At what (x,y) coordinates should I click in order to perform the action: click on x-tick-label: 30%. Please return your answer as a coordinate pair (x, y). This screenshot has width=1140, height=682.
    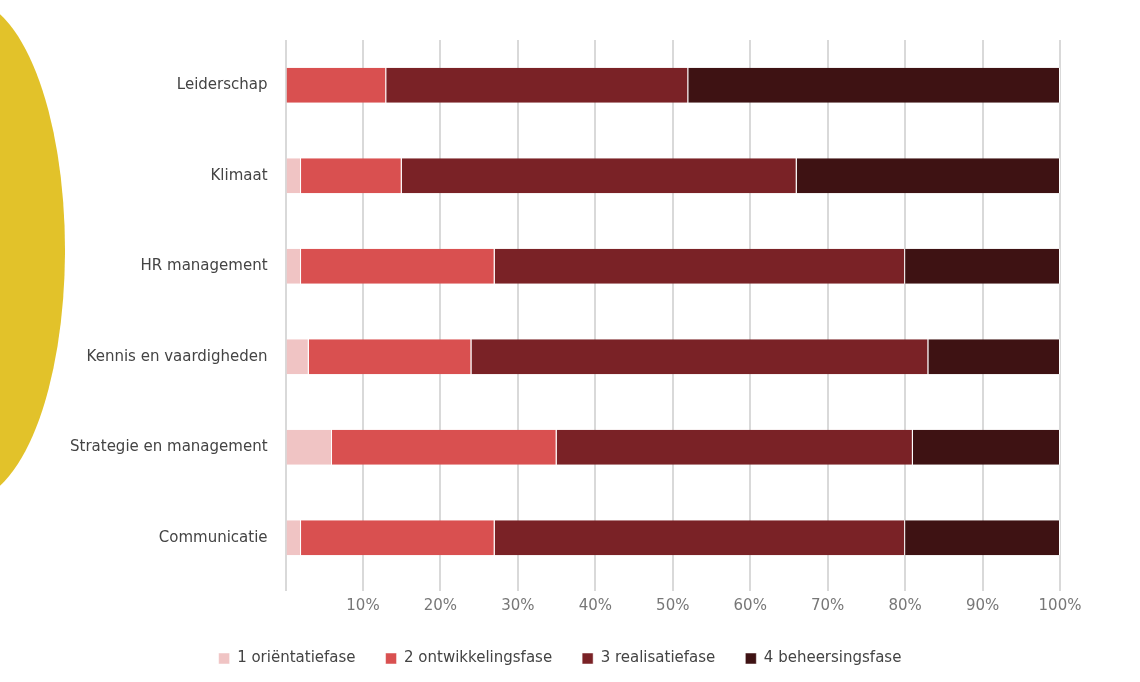
    Looking at the image, I should click on (518, 604).